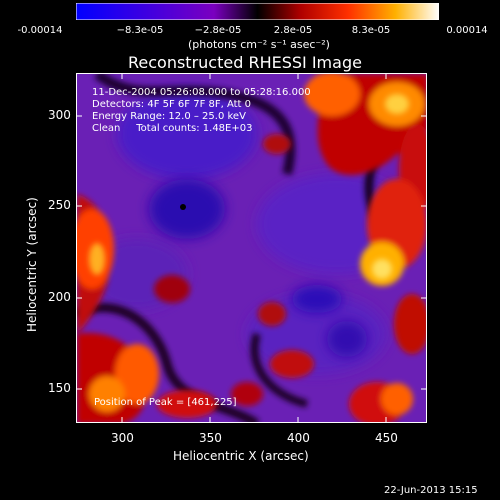 The image size is (500, 500). I want to click on info-energy-range: Energy Range: 12.0 – 25.0 keV, so click(169, 116).